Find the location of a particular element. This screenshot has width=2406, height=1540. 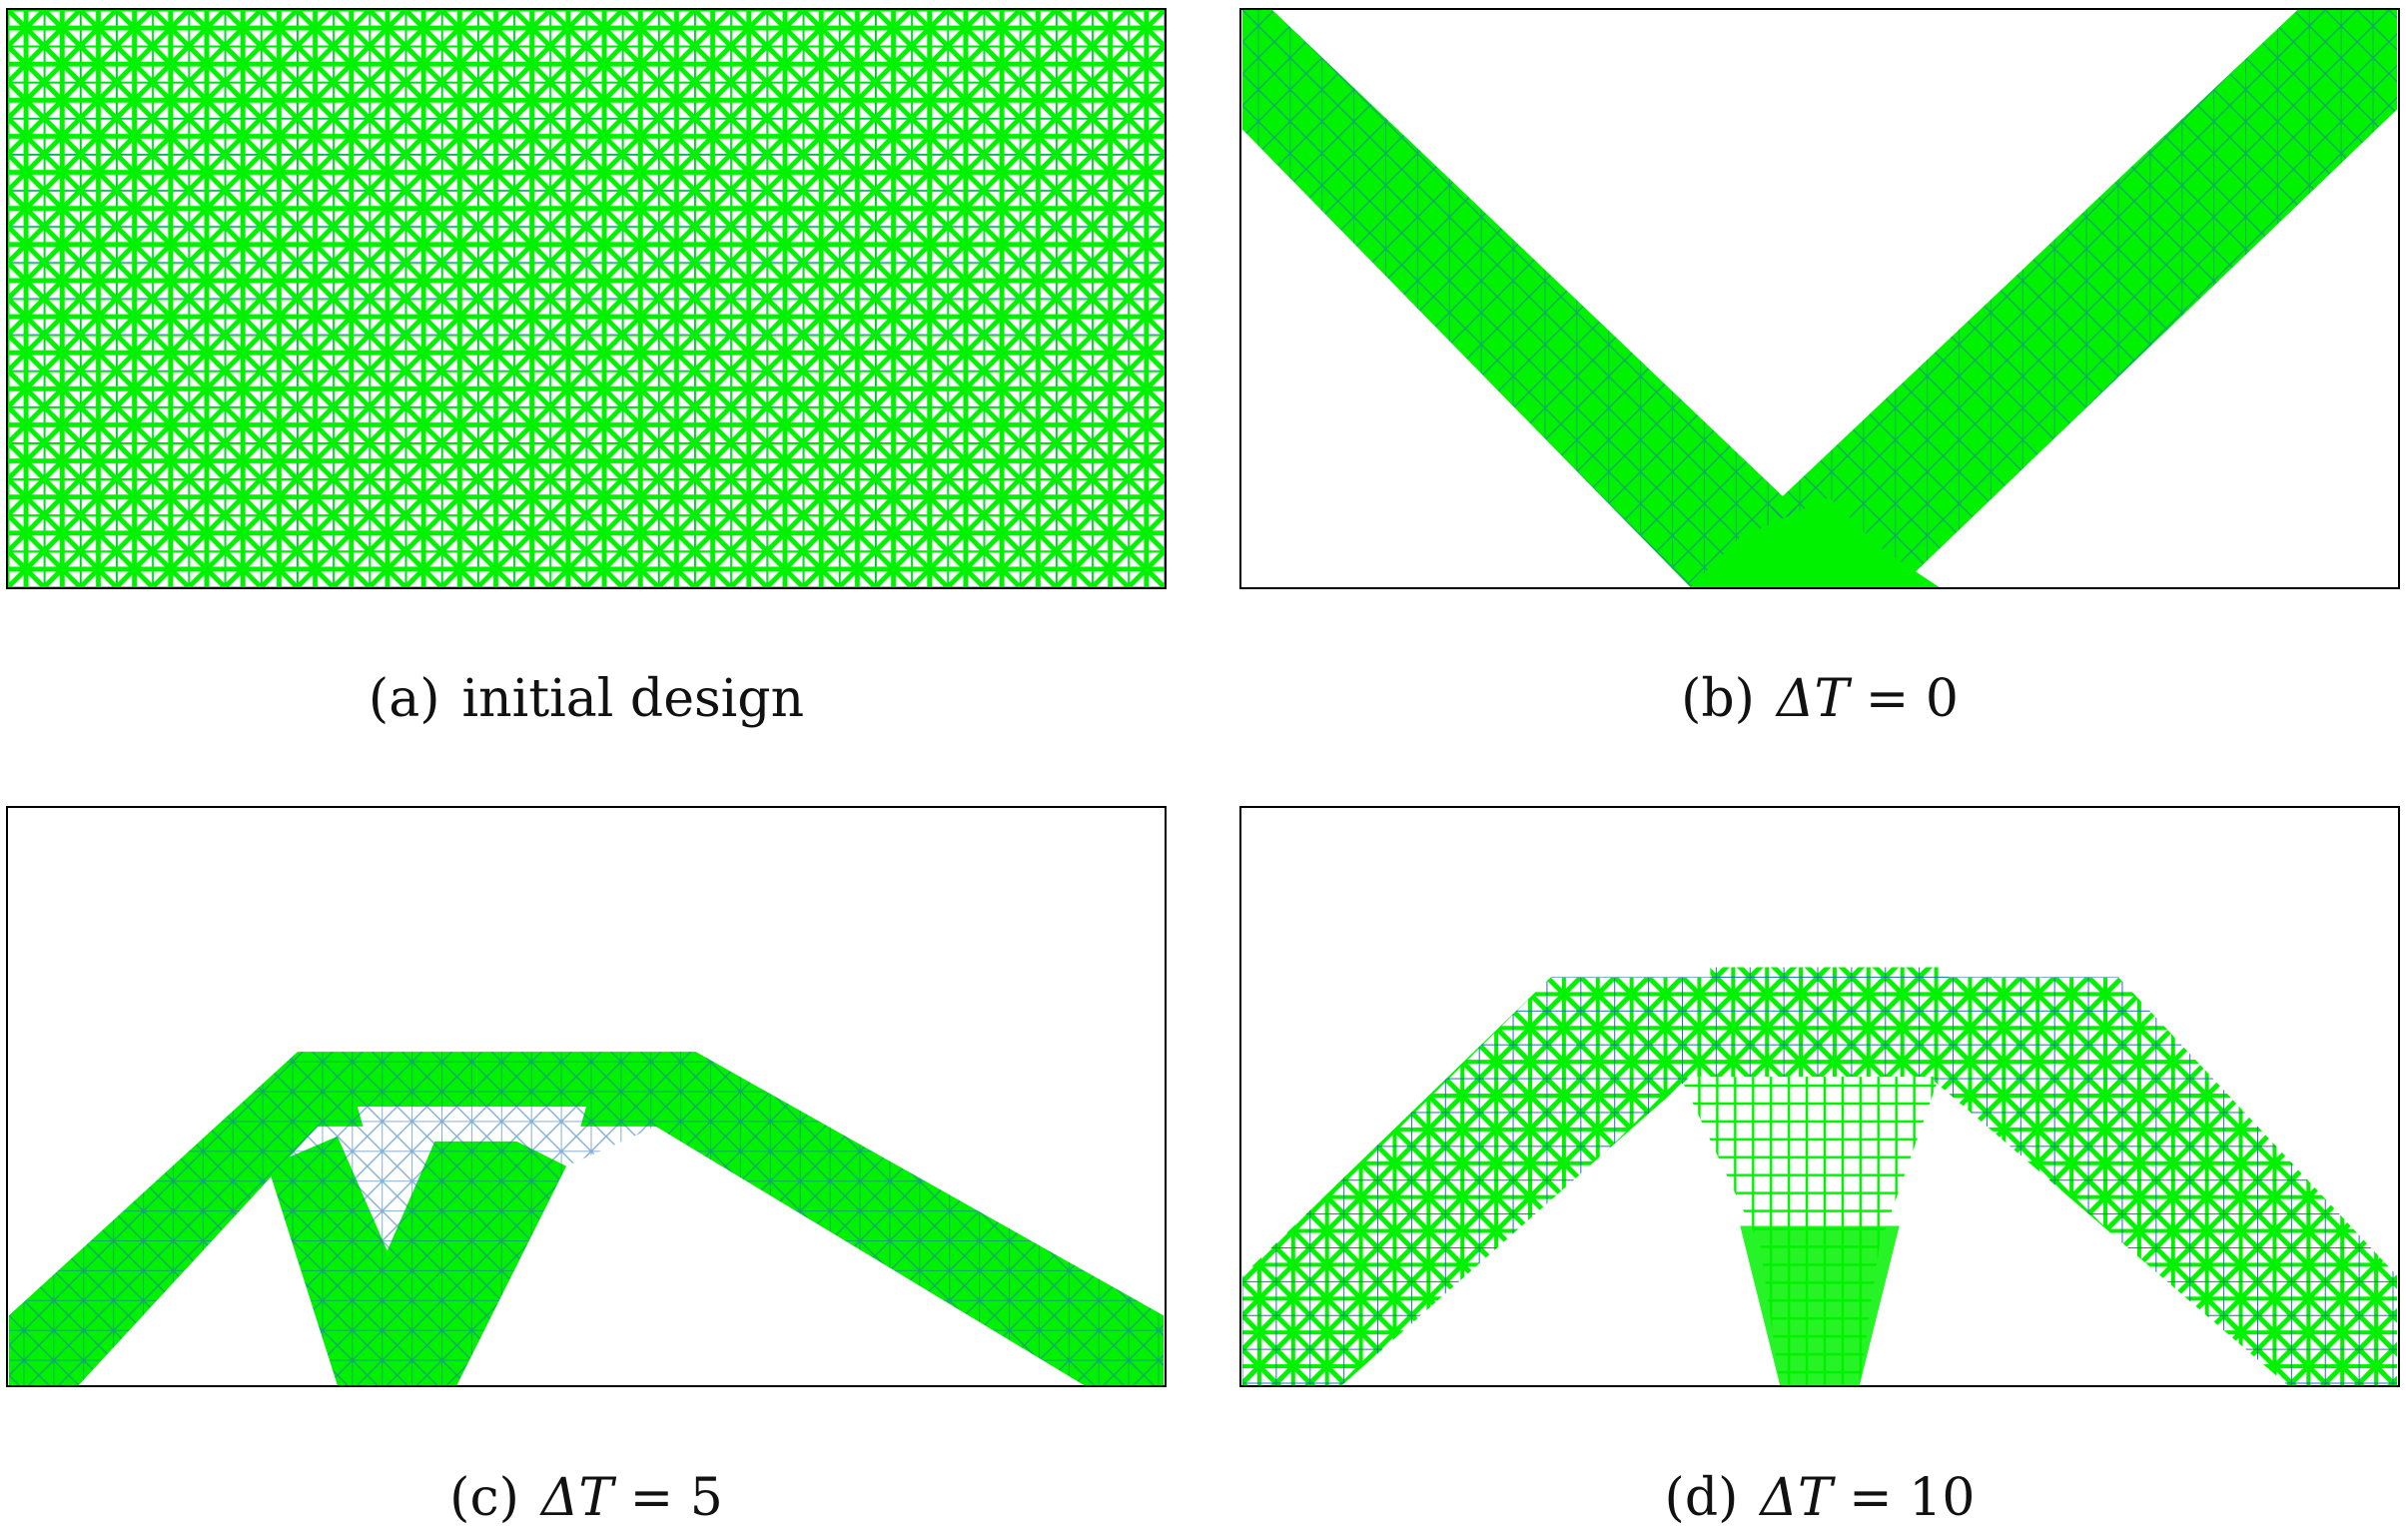

caption-label-a: (a) is located at coordinates (404, 699).